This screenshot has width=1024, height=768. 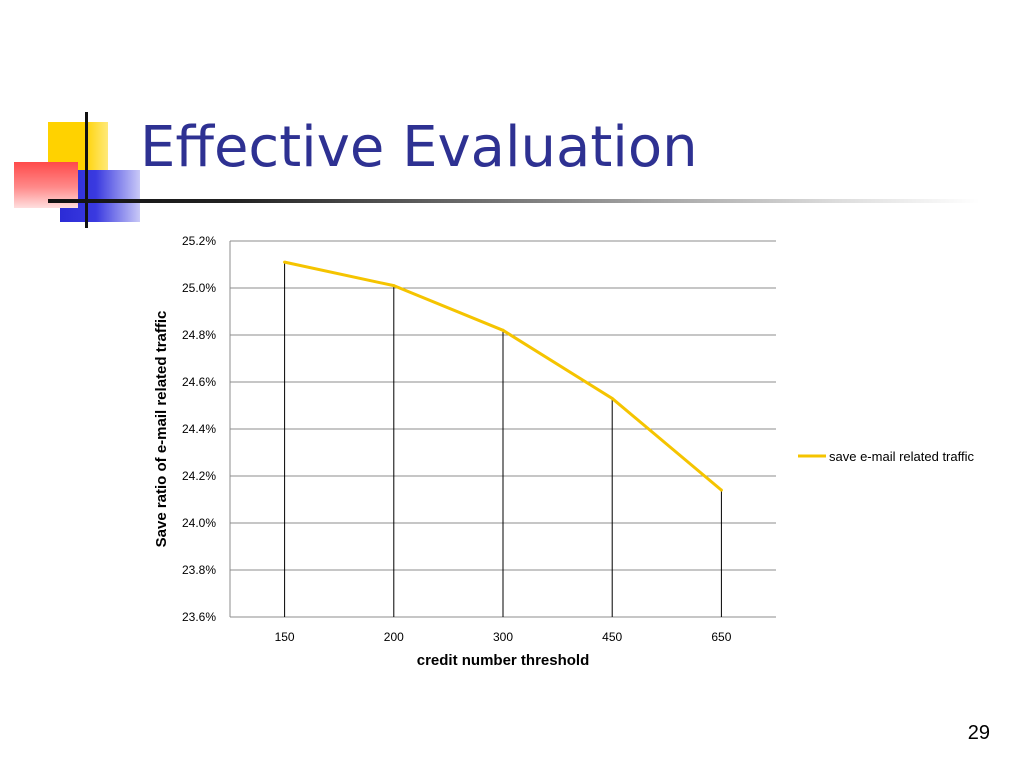 What do you see at coordinates (199, 617) in the screenshot?
I see `y-tick-label: 23.6%` at bounding box center [199, 617].